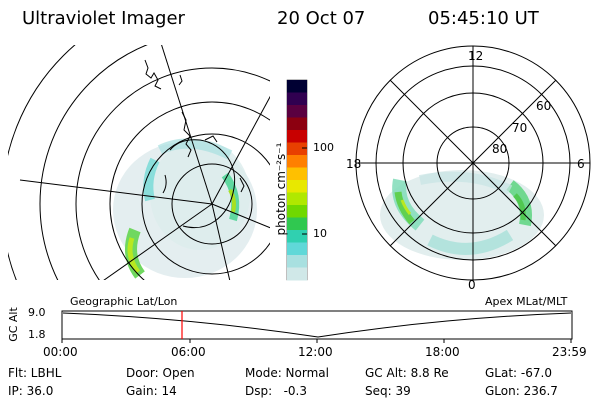 This screenshot has width=600, height=400. What do you see at coordinates (520, 128) in the screenshot?
I see `mlat-label-70: 70` at bounding box center [520, 128].